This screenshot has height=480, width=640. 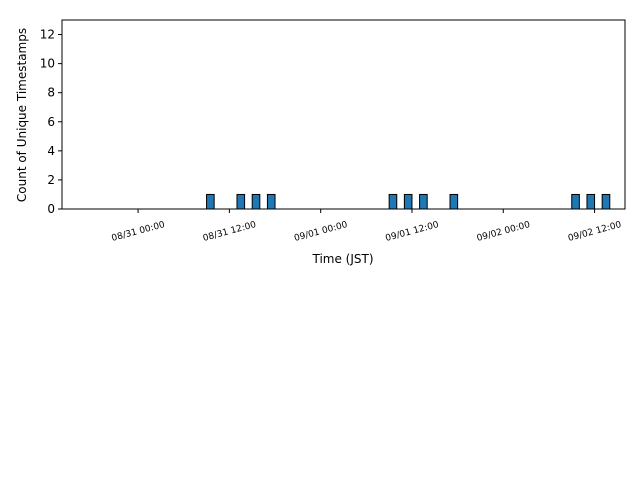 I want to click on y-axis-label: Count of Unique Timestamps, so click(x=22, y=115).